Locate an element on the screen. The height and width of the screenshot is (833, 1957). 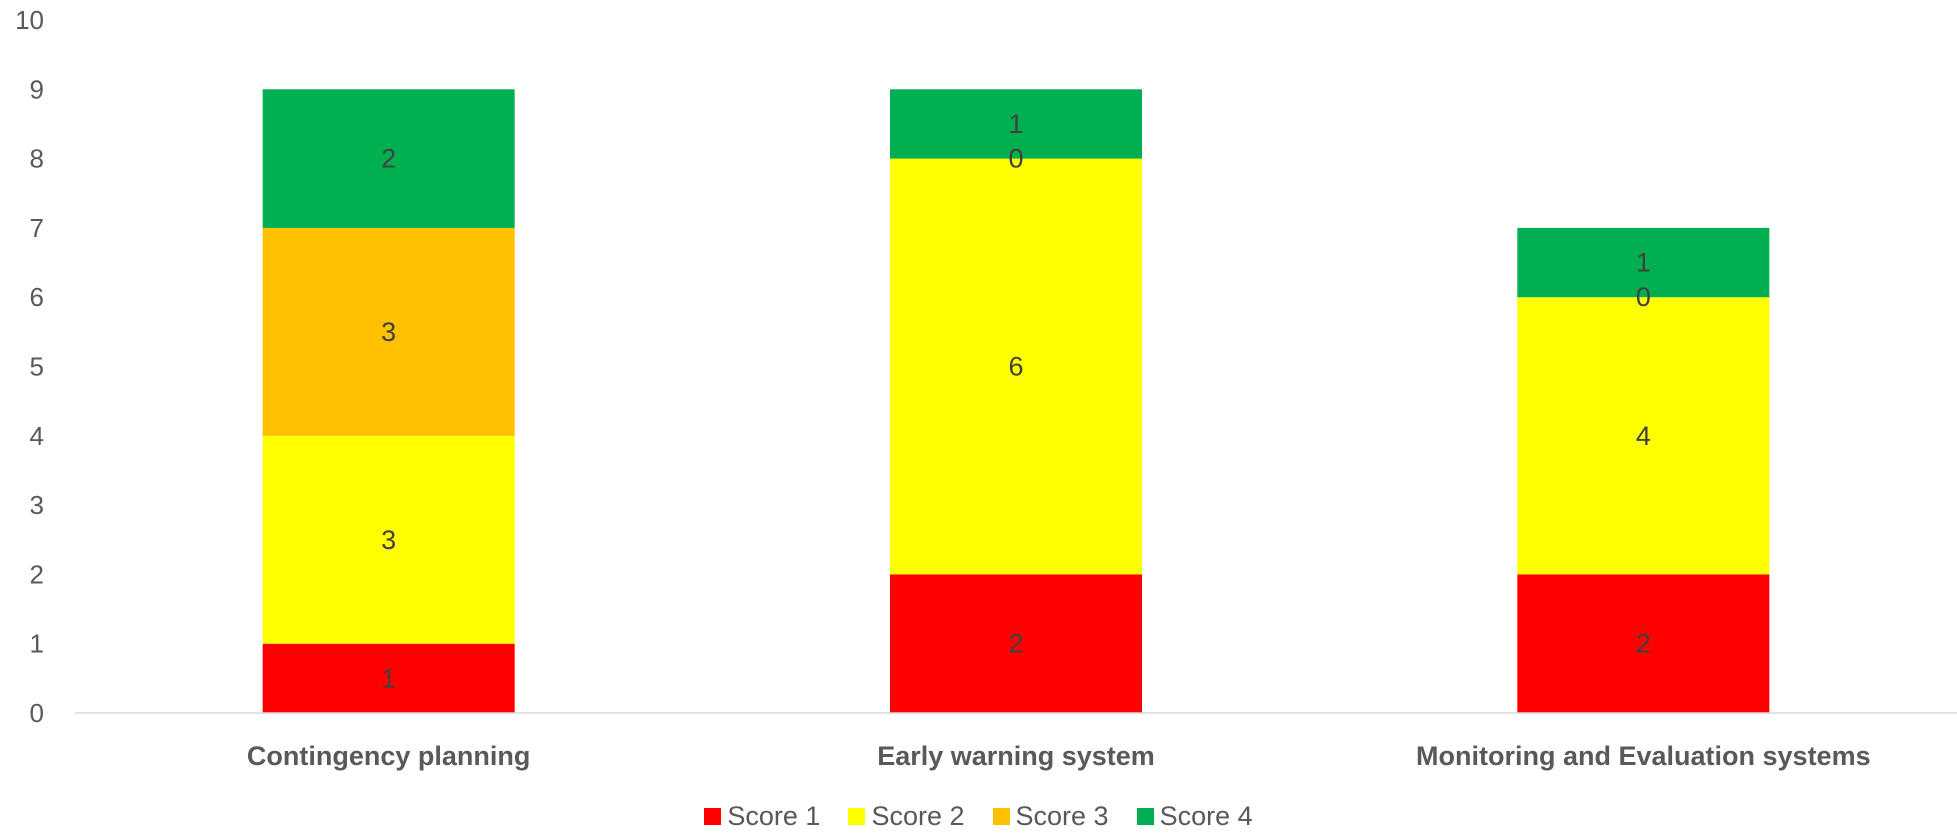
y-tick-label: 6 is located at coordinates (37, 297).